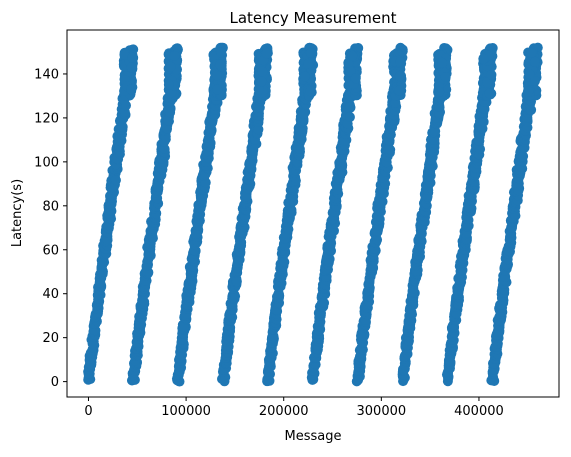  I want to click on y-tick-label: 20, so click(50, 338).